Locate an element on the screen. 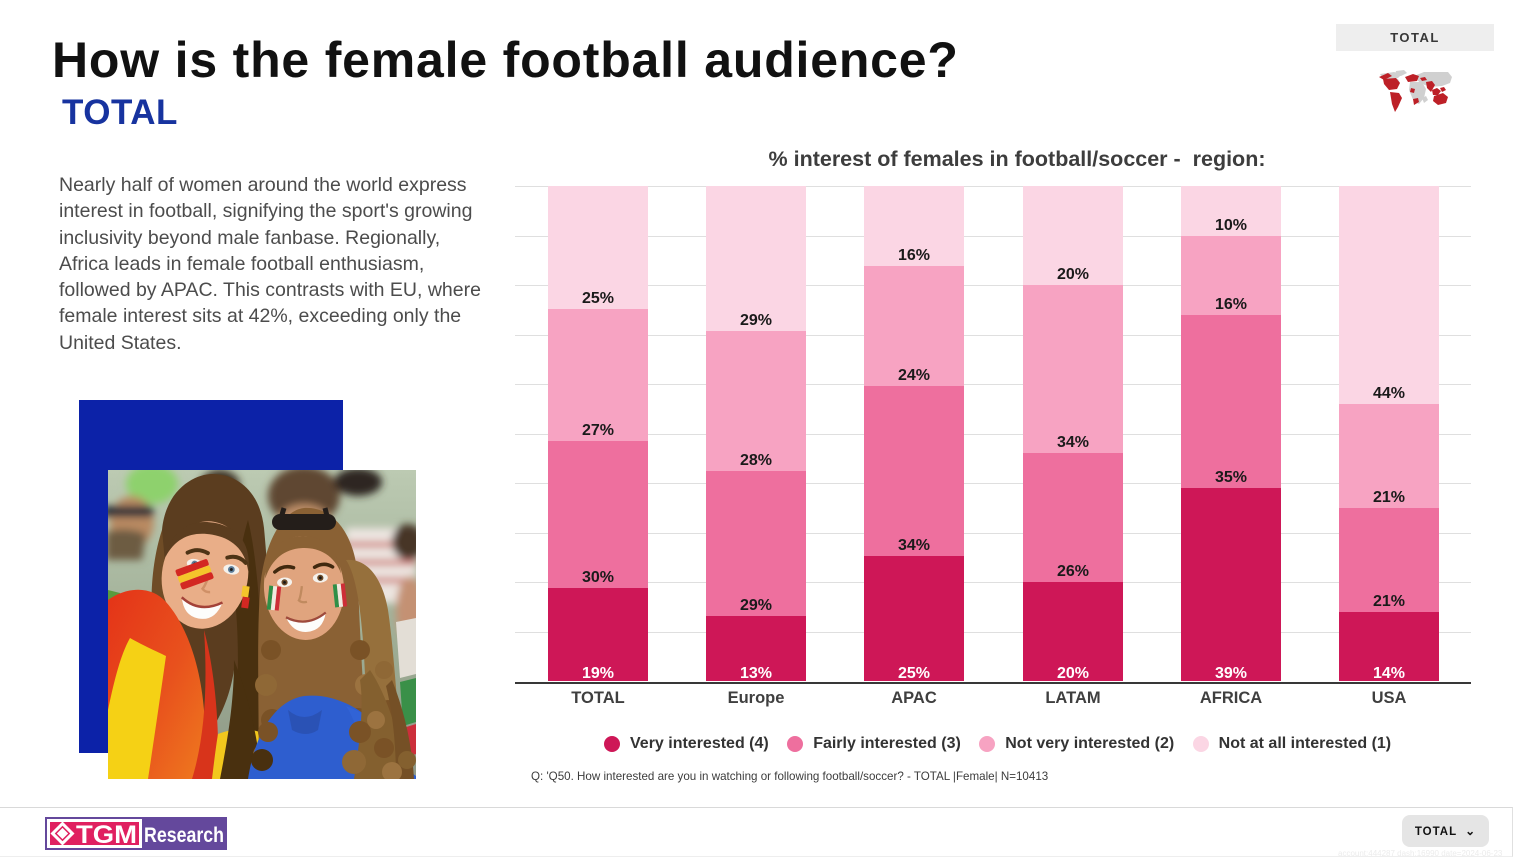  svg-text: TGM is located at coordinates (106, 835).